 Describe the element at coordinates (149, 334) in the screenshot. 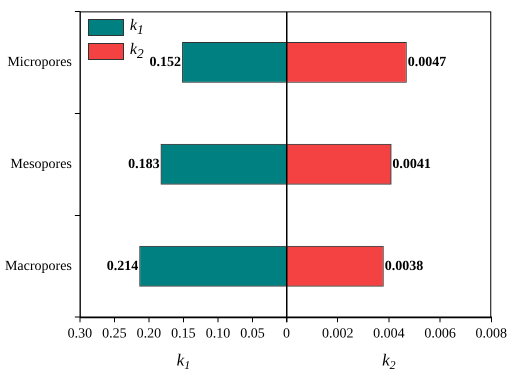

I see `x-tick-label: 0.20` at that location.